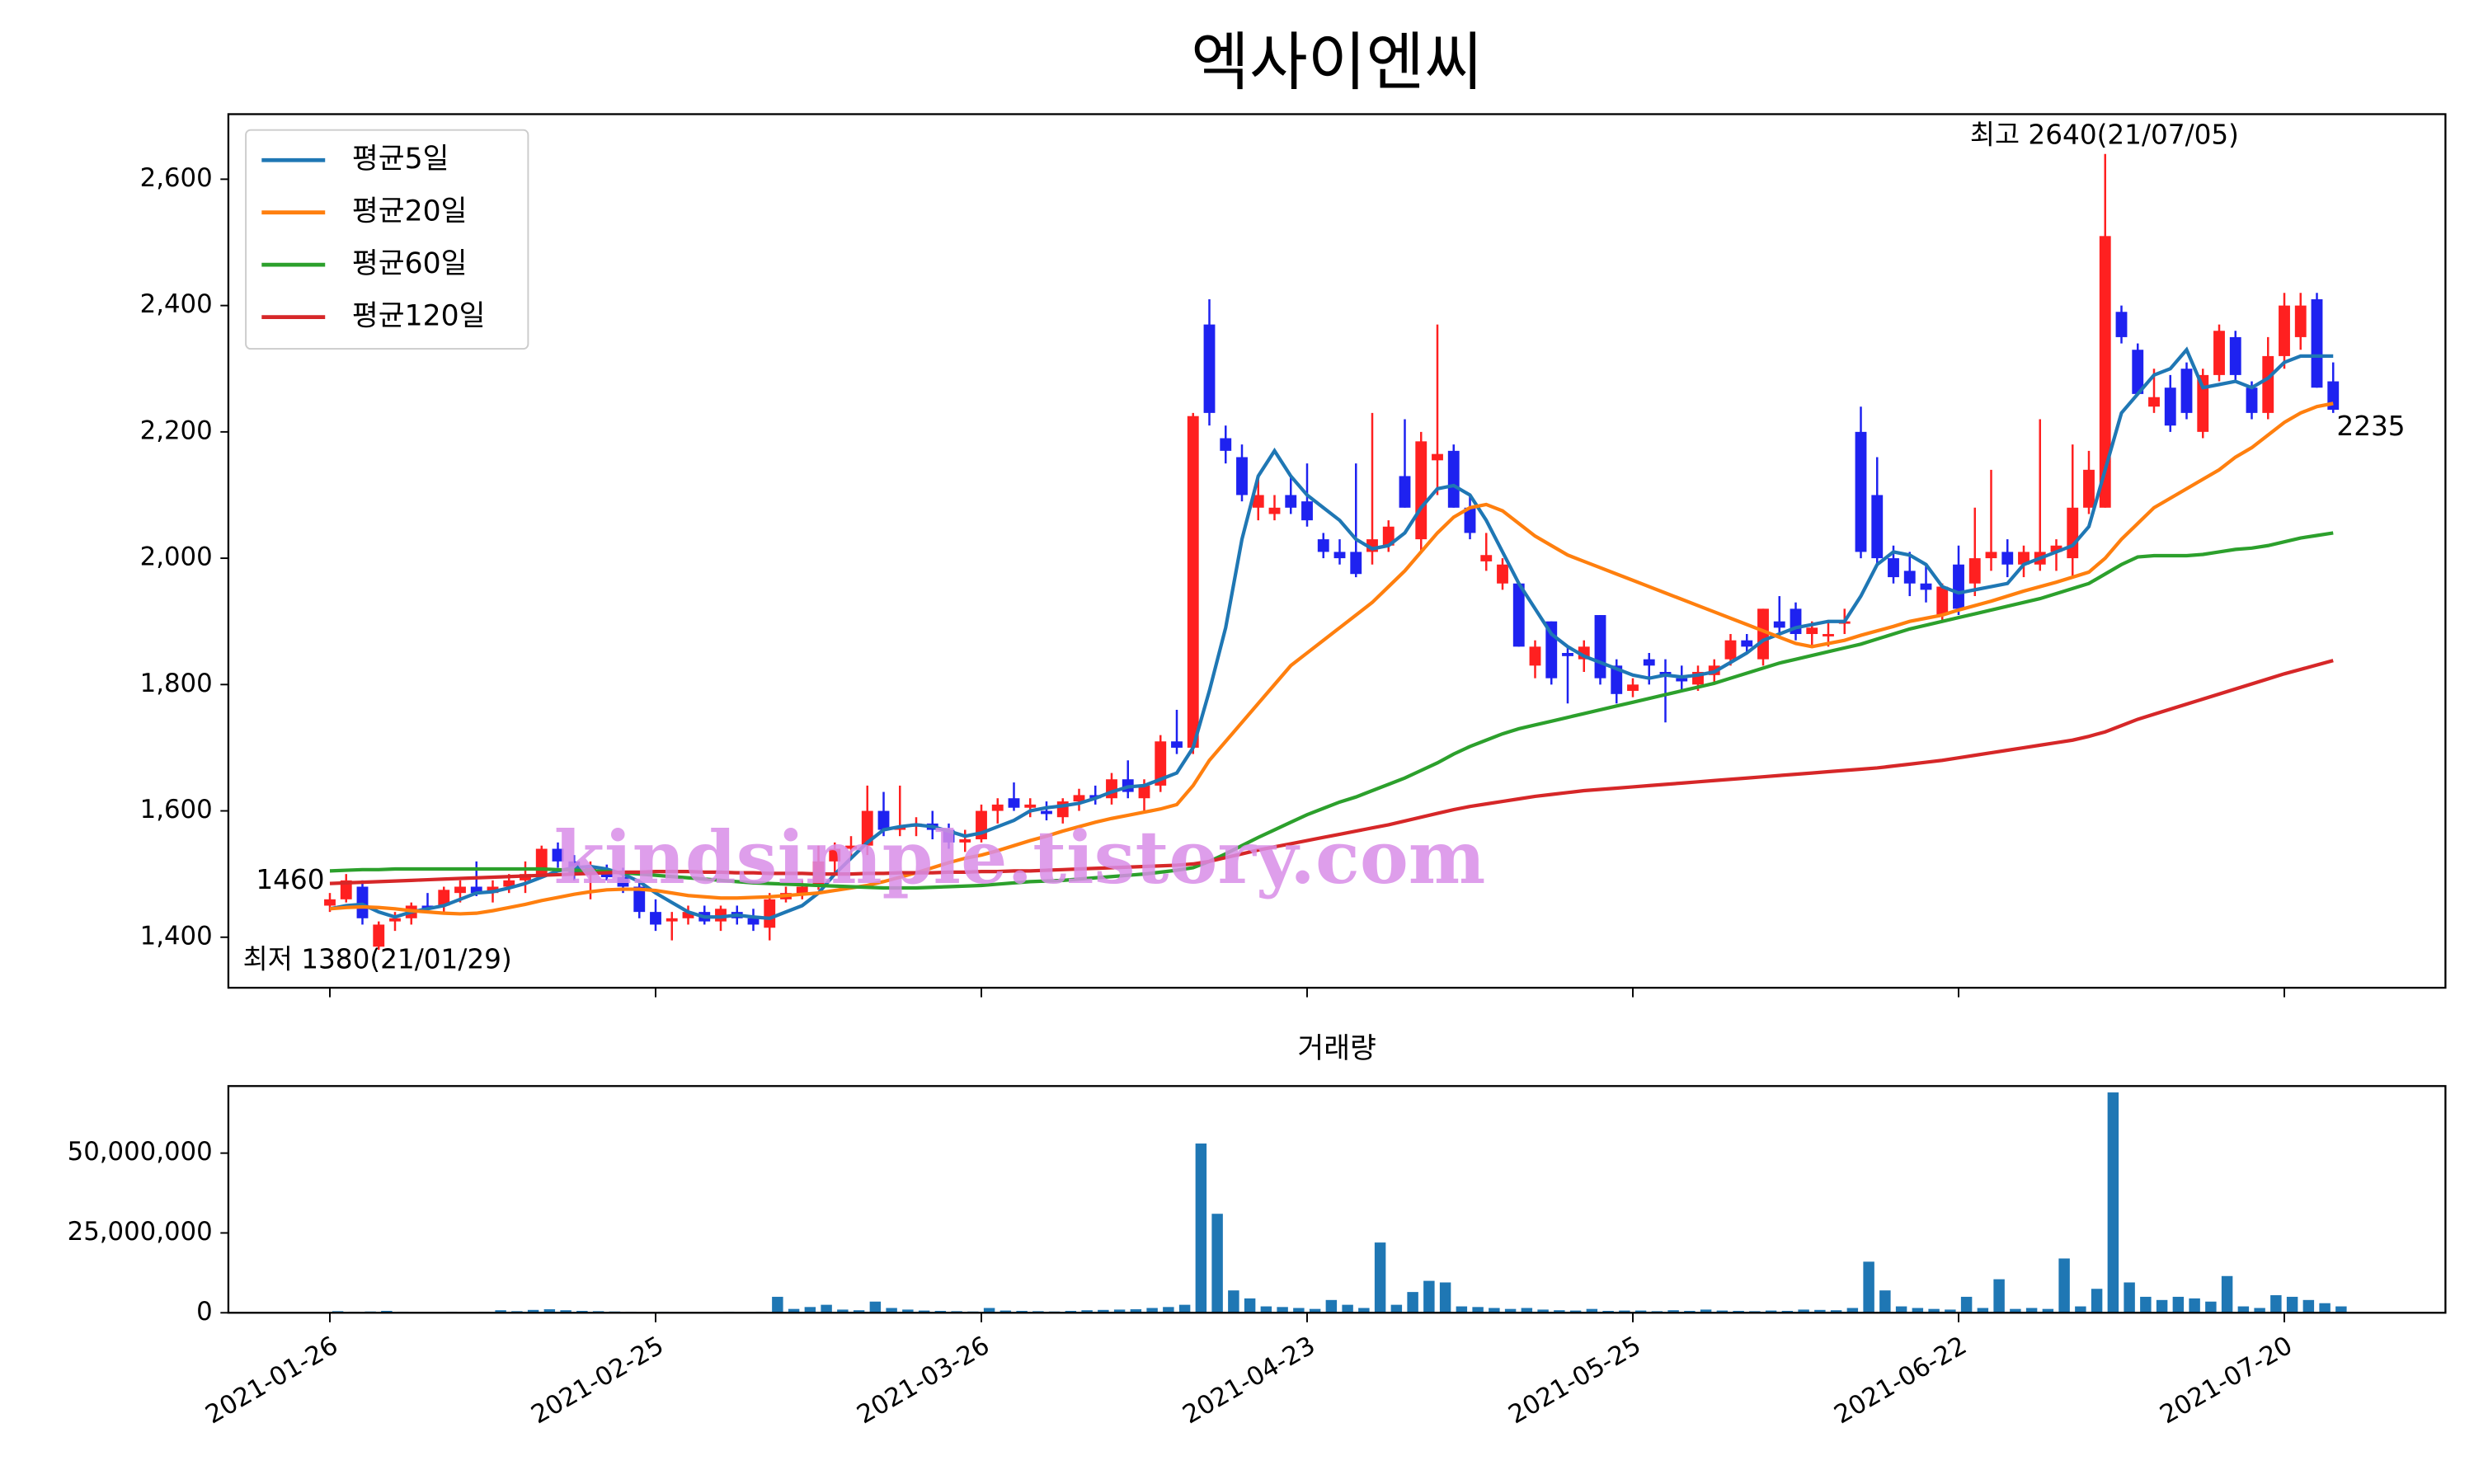  What do you see at coordinates (410, 263) in the screenshot?
I see `legend-label: 평균60일` at bounding box center [410, 263].